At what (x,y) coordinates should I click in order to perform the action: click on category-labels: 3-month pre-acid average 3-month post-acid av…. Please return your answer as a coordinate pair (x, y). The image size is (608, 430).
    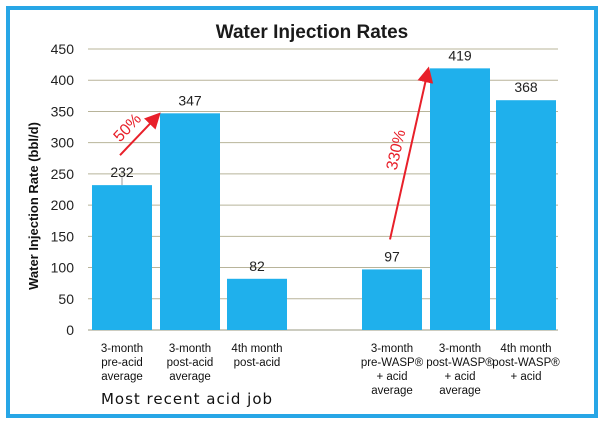
    Looking at the image, I should click on (330, 370).